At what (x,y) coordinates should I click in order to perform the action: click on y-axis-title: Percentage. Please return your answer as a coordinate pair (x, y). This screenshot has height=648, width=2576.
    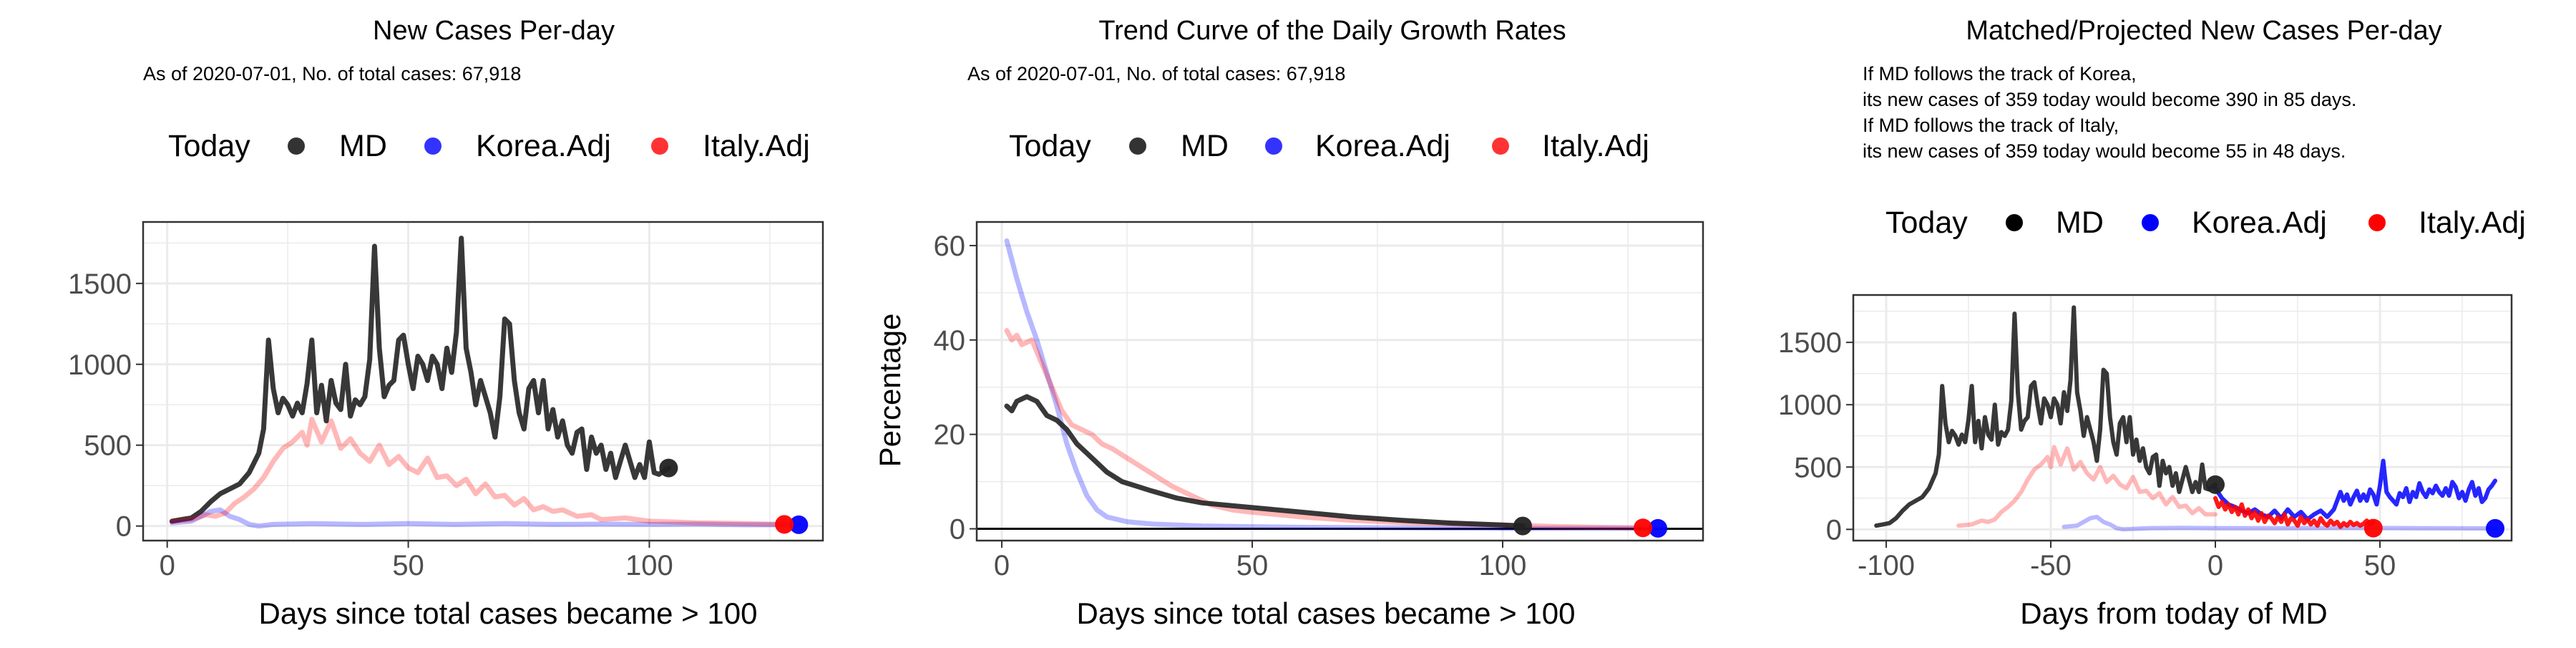
    Looking at the image, I should click on (890, 391).